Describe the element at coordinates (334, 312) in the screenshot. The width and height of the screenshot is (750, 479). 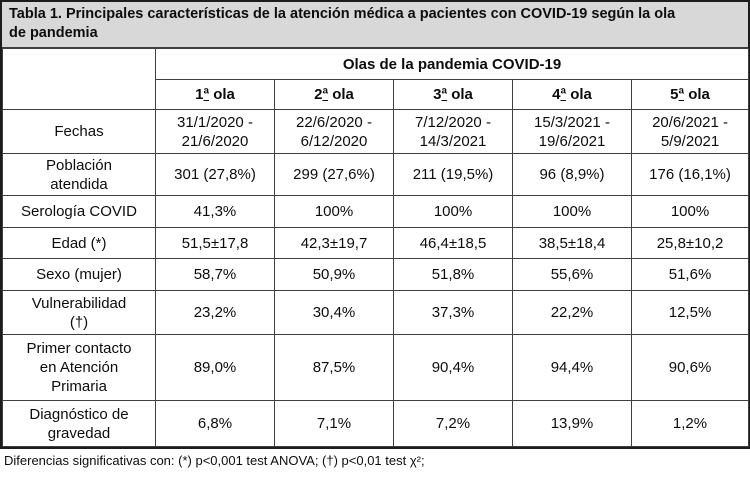
I see `data-cell: 30,4%` at that location.